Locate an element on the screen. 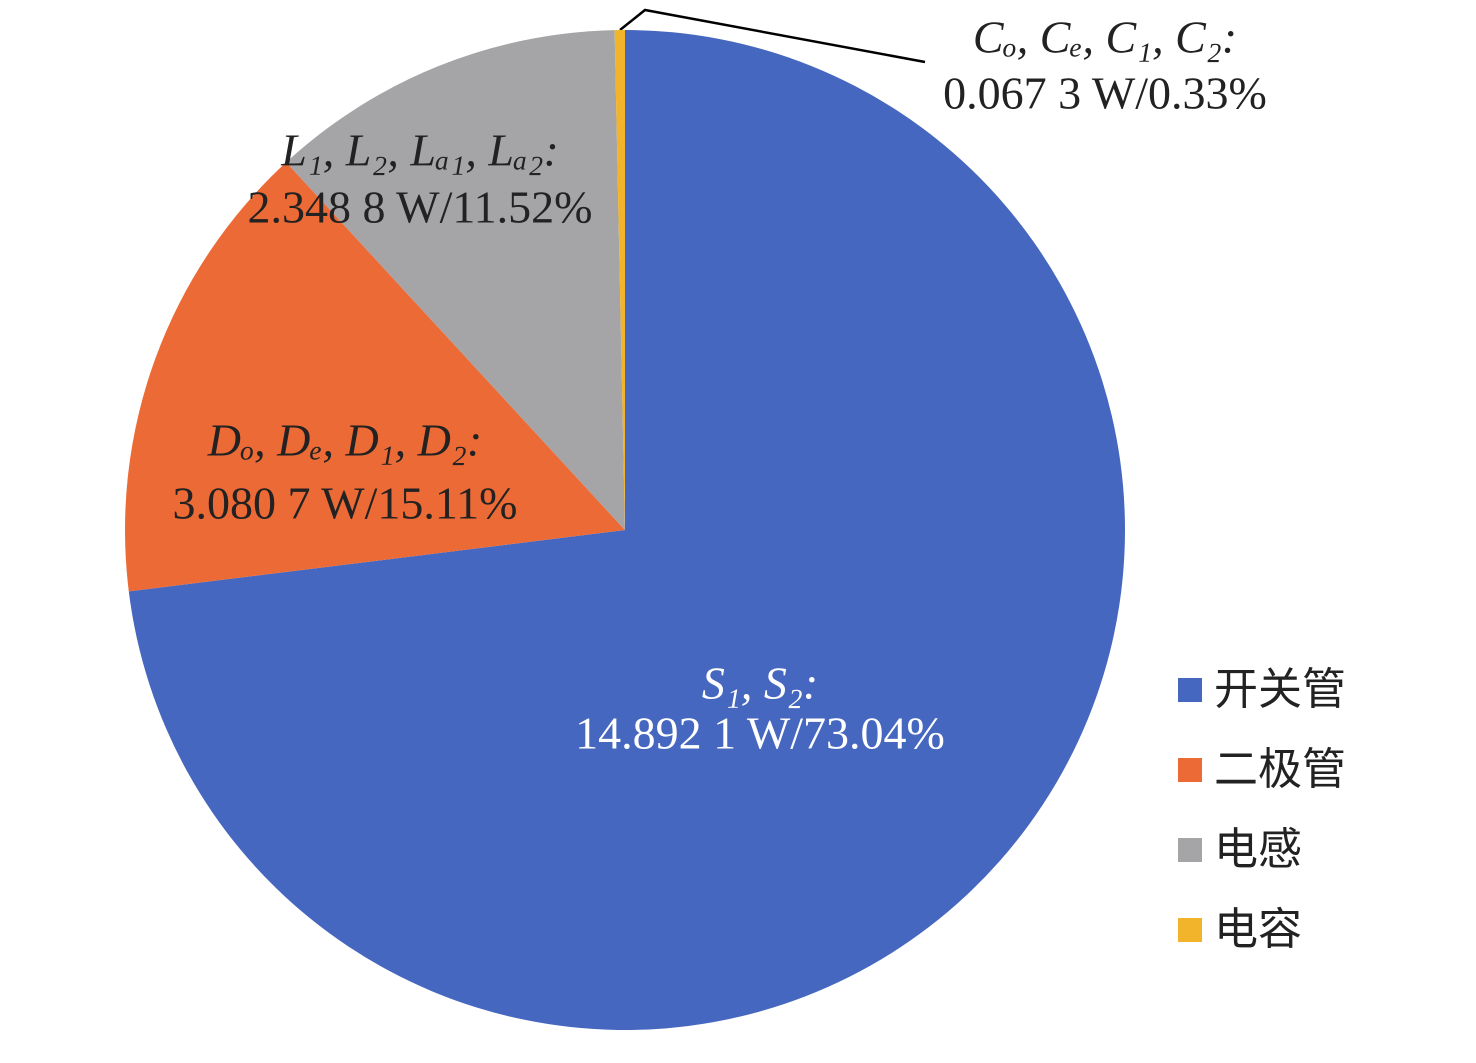  slice-value-label: 0.067 3 W/0.33% is located at coordinates (1105, 93).